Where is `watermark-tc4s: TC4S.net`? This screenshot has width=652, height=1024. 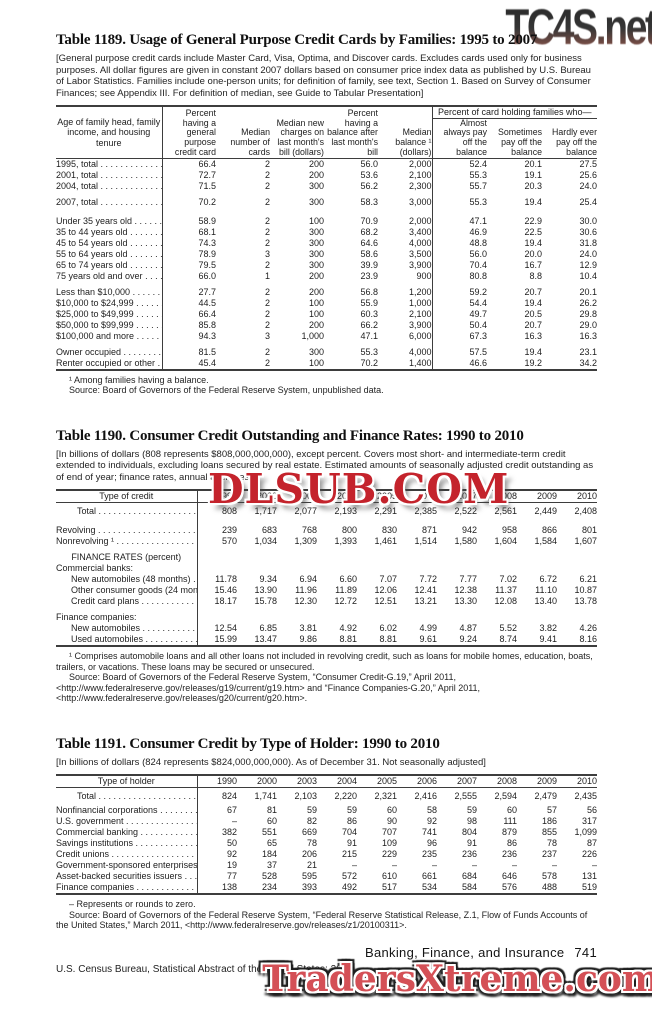
watermark-tc4s: TC4S.net is located at coordinates (579, 27).